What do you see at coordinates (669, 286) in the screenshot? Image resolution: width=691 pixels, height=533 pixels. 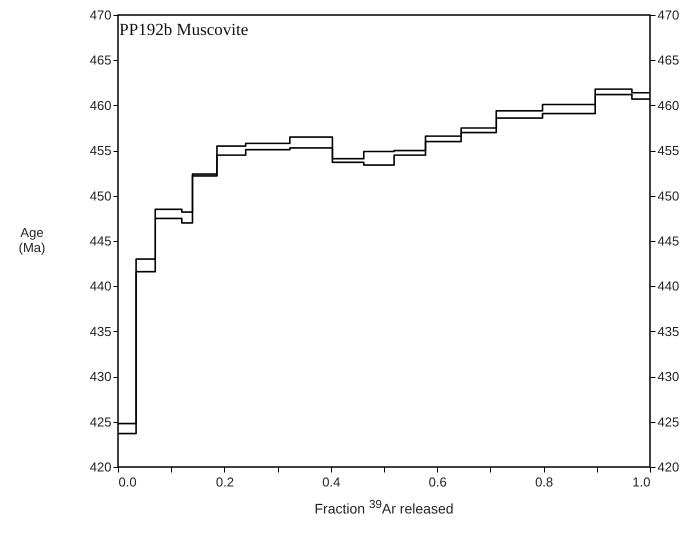 I see `y2-tick-label: 440` at bounding box center [669, 286].